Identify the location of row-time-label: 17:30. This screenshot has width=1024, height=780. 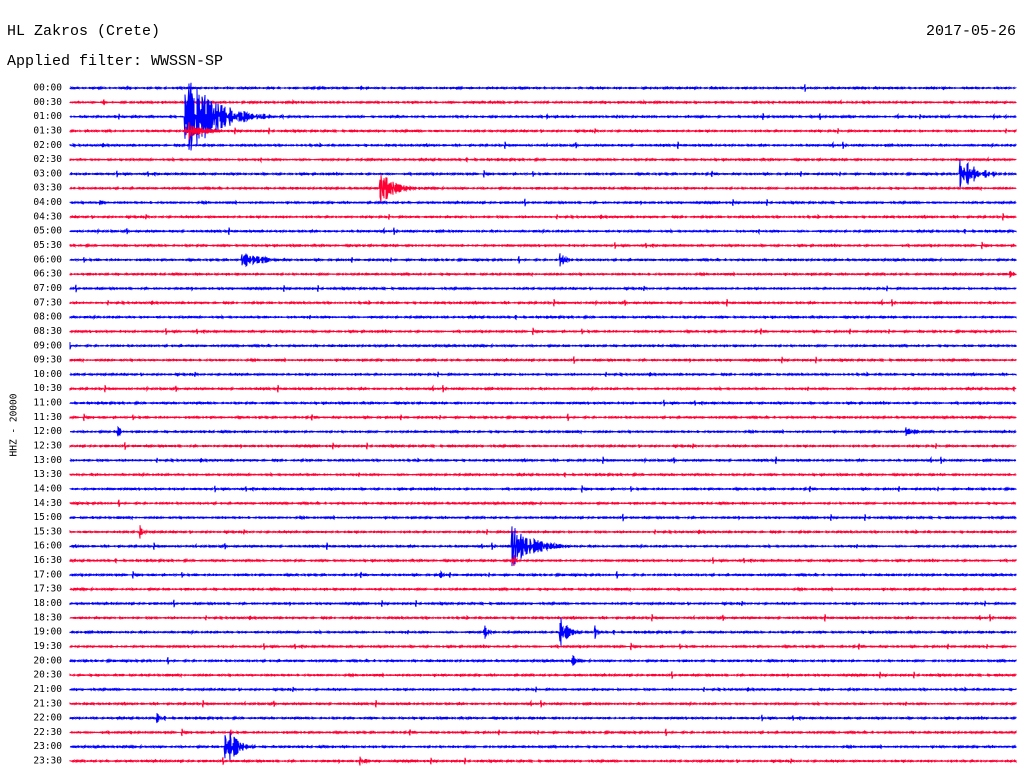
(47, 589).